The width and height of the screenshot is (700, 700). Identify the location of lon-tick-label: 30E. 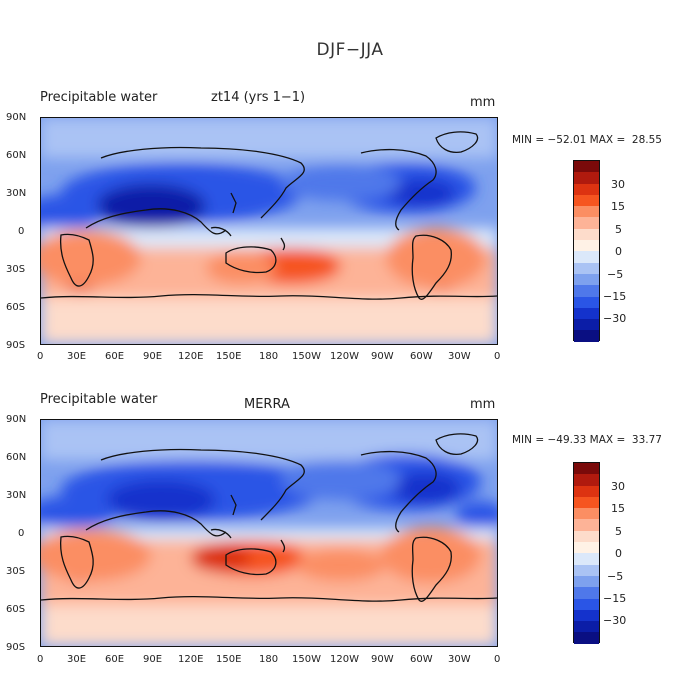
(77, 356).